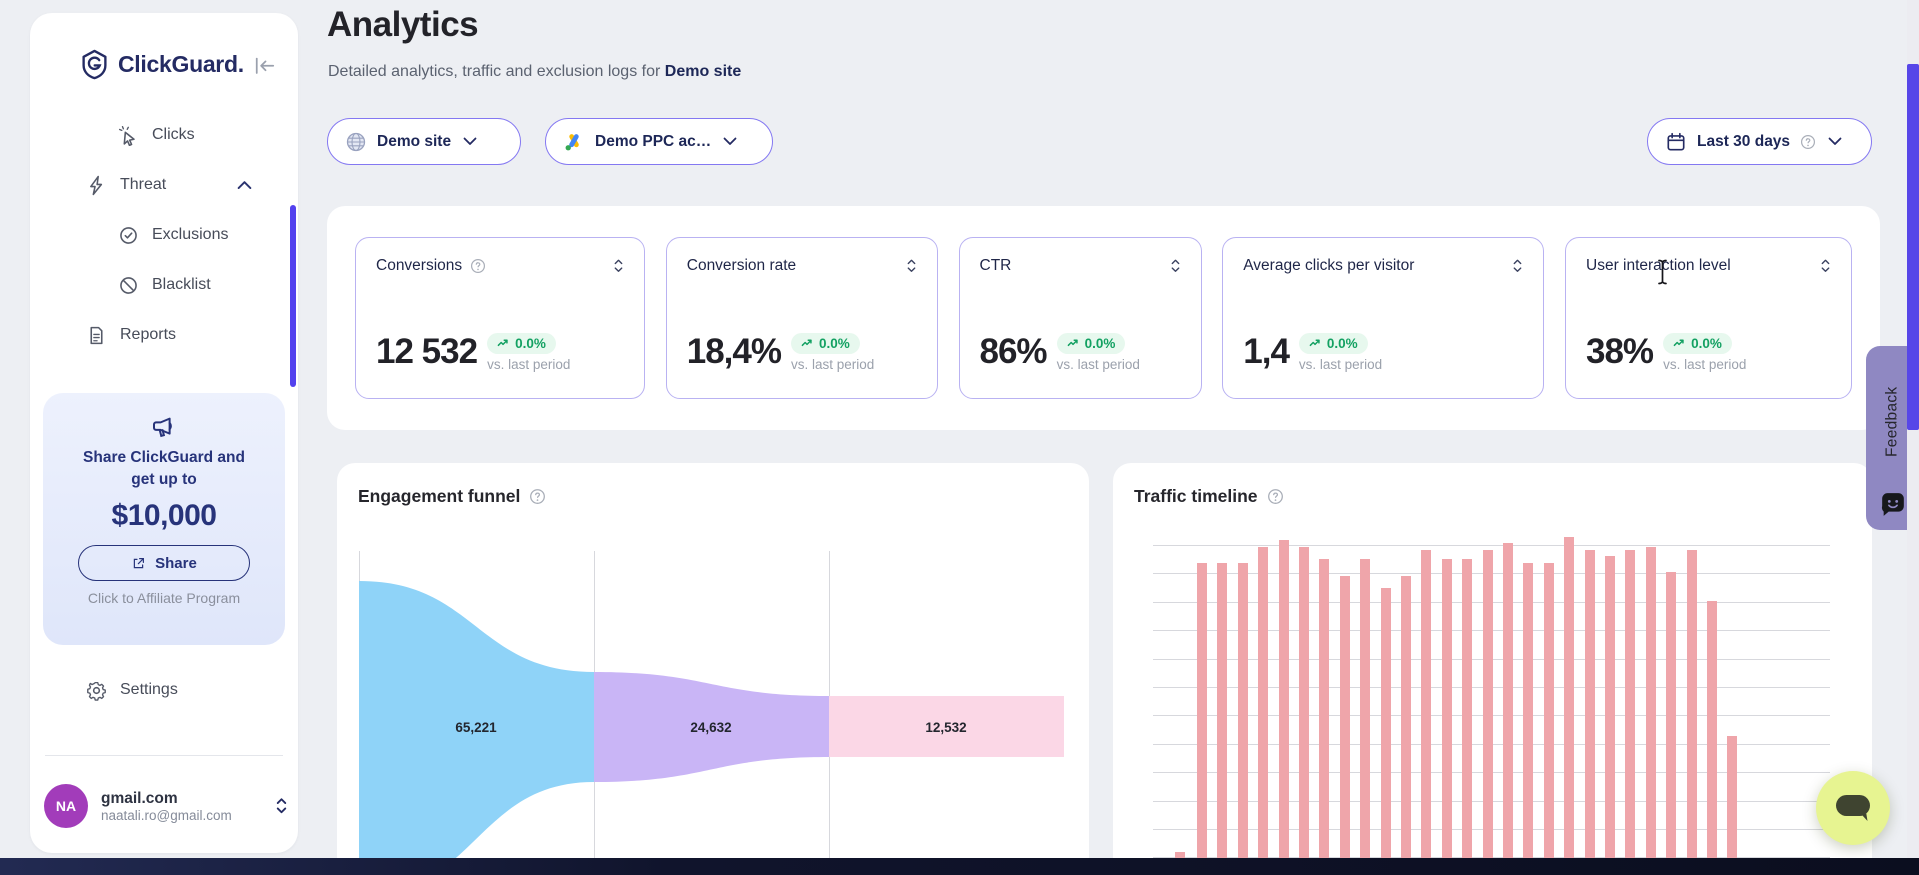 This screenshot has height=875, width=1919. I want to click on sidebar-item-label: Settings, so click(149, 689).